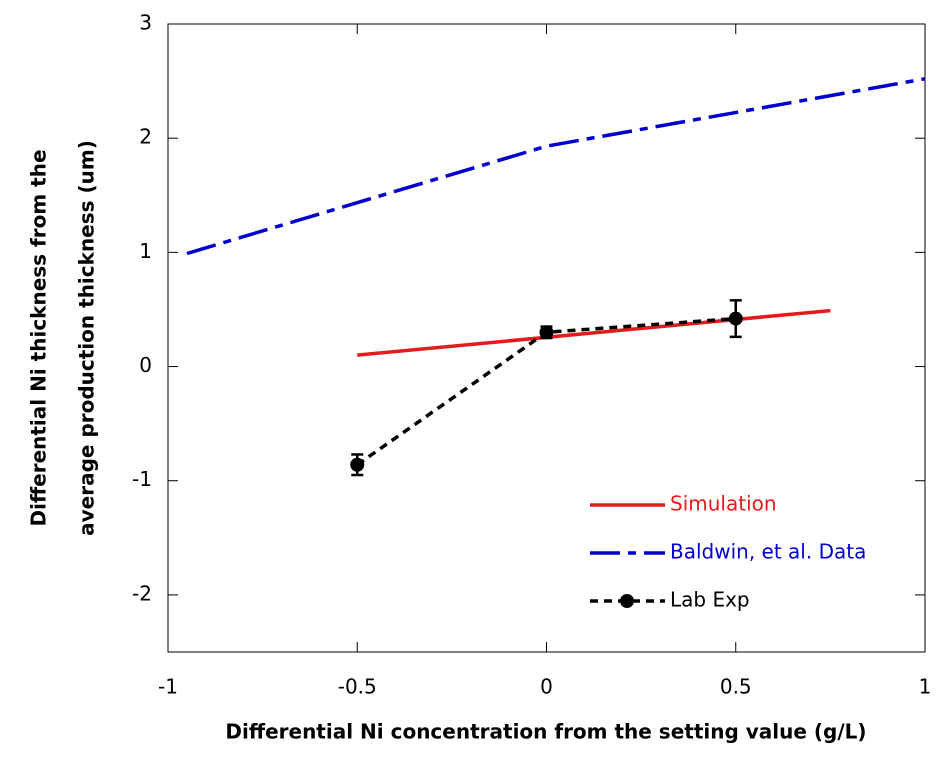 The width and height of the screenshot is (936, 757). What do you see at coordinates (546, 687) in the screenshot?
I see `x-tick-label: 0` at bounding box center [546, 687].